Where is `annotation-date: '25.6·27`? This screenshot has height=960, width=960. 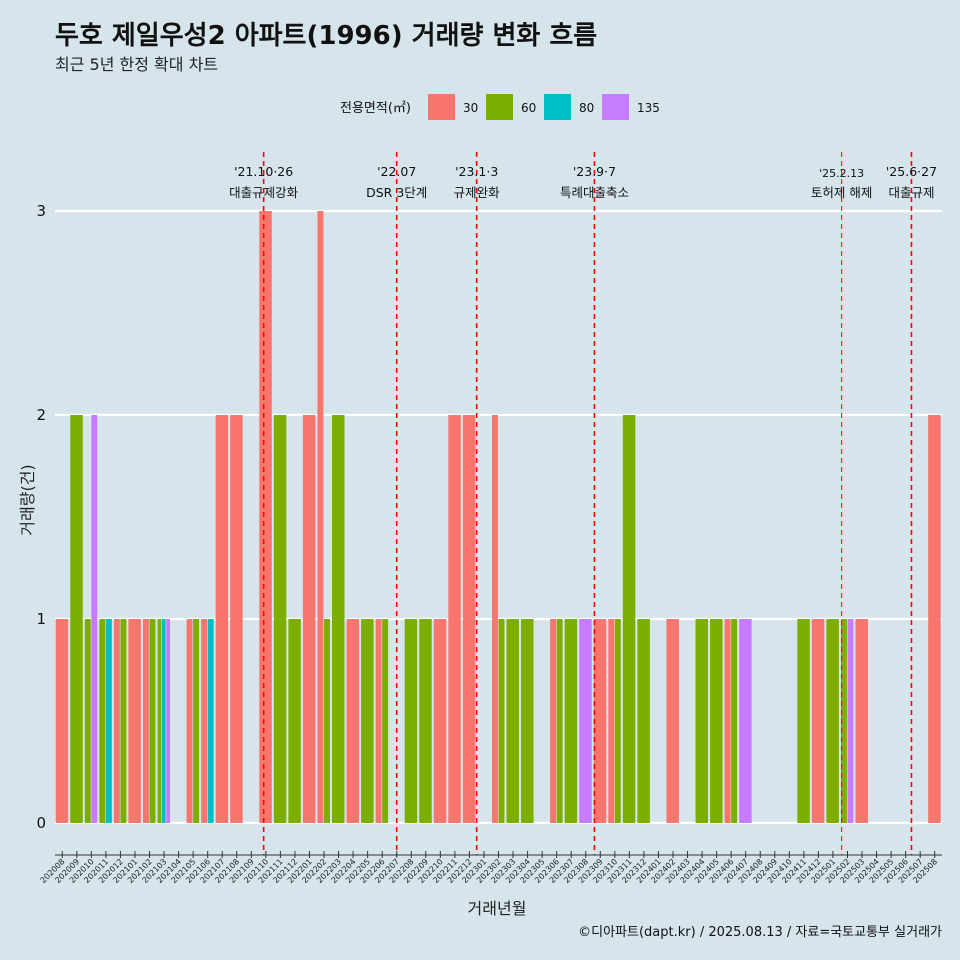 annotation-date: '25.6·27 is located at coordinates (911, 171).